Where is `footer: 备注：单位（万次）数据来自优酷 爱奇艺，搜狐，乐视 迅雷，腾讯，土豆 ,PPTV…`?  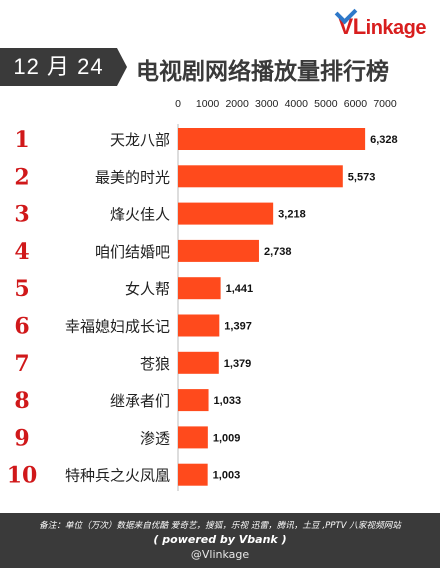 footer: 备注：单位（万次）数据来自优酷 爱奇艺，搜狐，乐视 迅雷，腾讯，土豆 ,PPTV… is located at coordinates (220, 540).